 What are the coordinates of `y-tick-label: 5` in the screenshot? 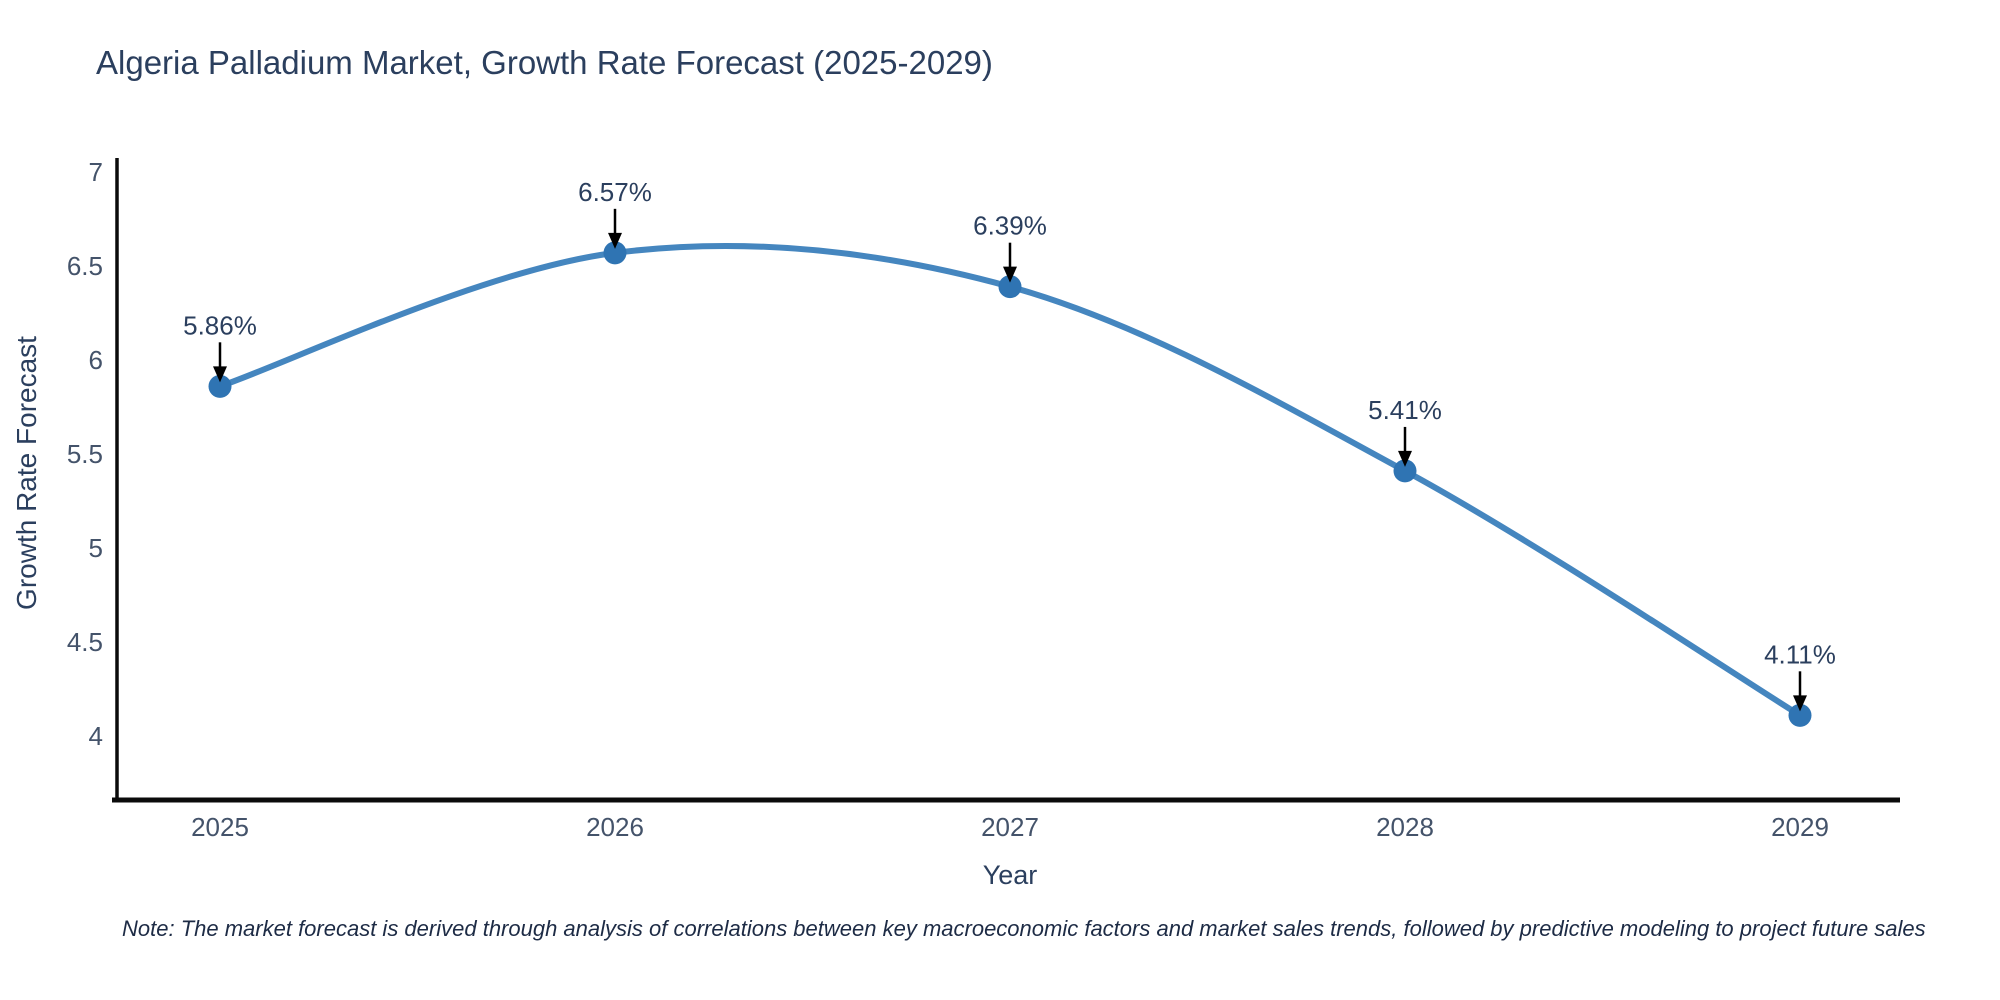 It's located at (96, 548).